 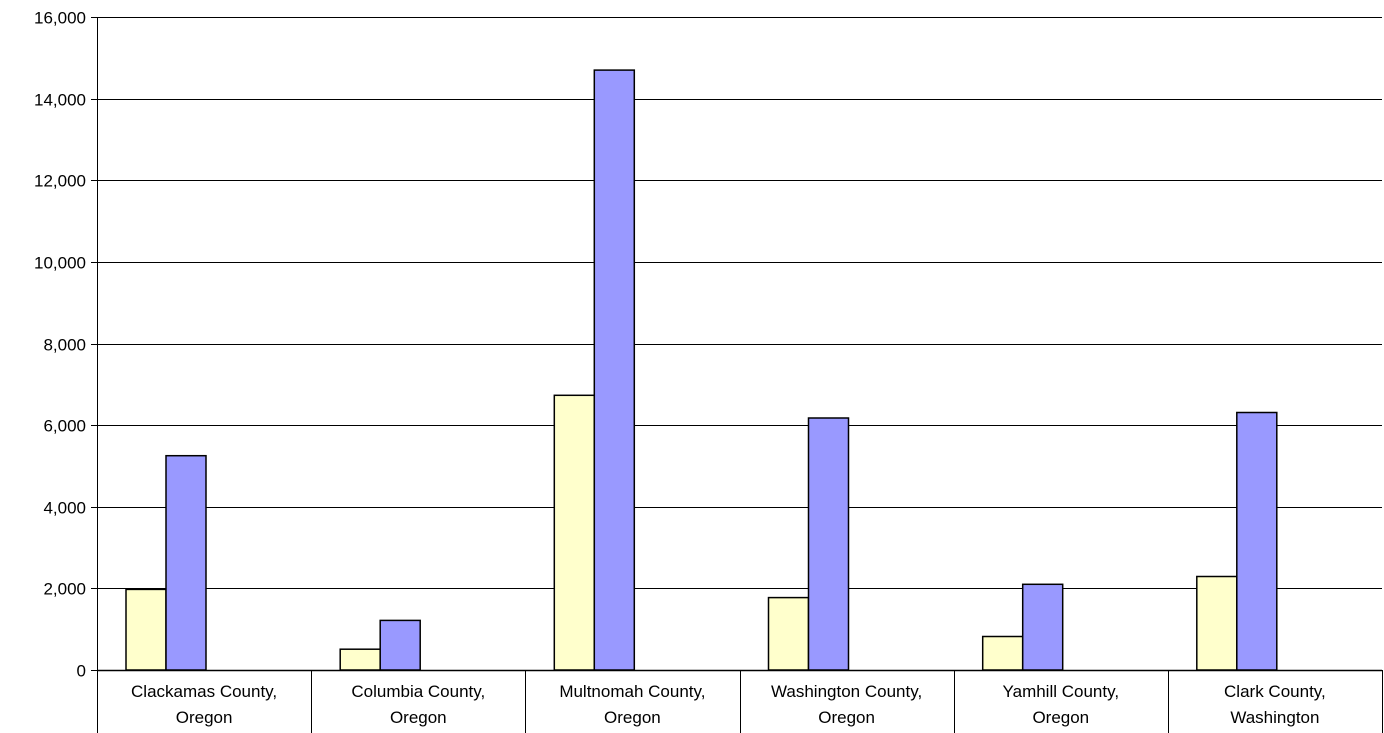 I want to click on y-tick-label: 14,000, so click(x=60, y=100).